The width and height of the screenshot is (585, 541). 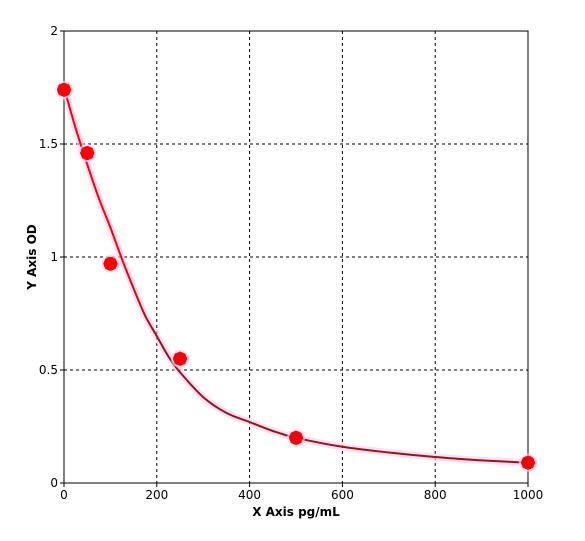 I want to click on y-tick-label-0: 0, so click(x=54, y=483).